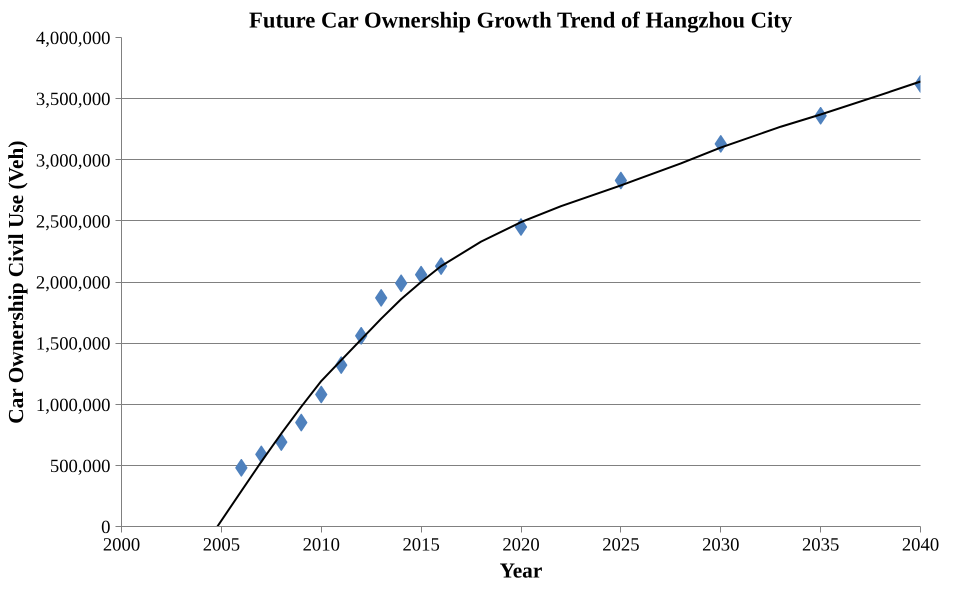 The height and width of the screenshot is (593, 969). Describe the element at coordinates (16, 282) in the screenshot. I see `y-axis-title: Car Ownership Civil Use (Veh)` at that location.